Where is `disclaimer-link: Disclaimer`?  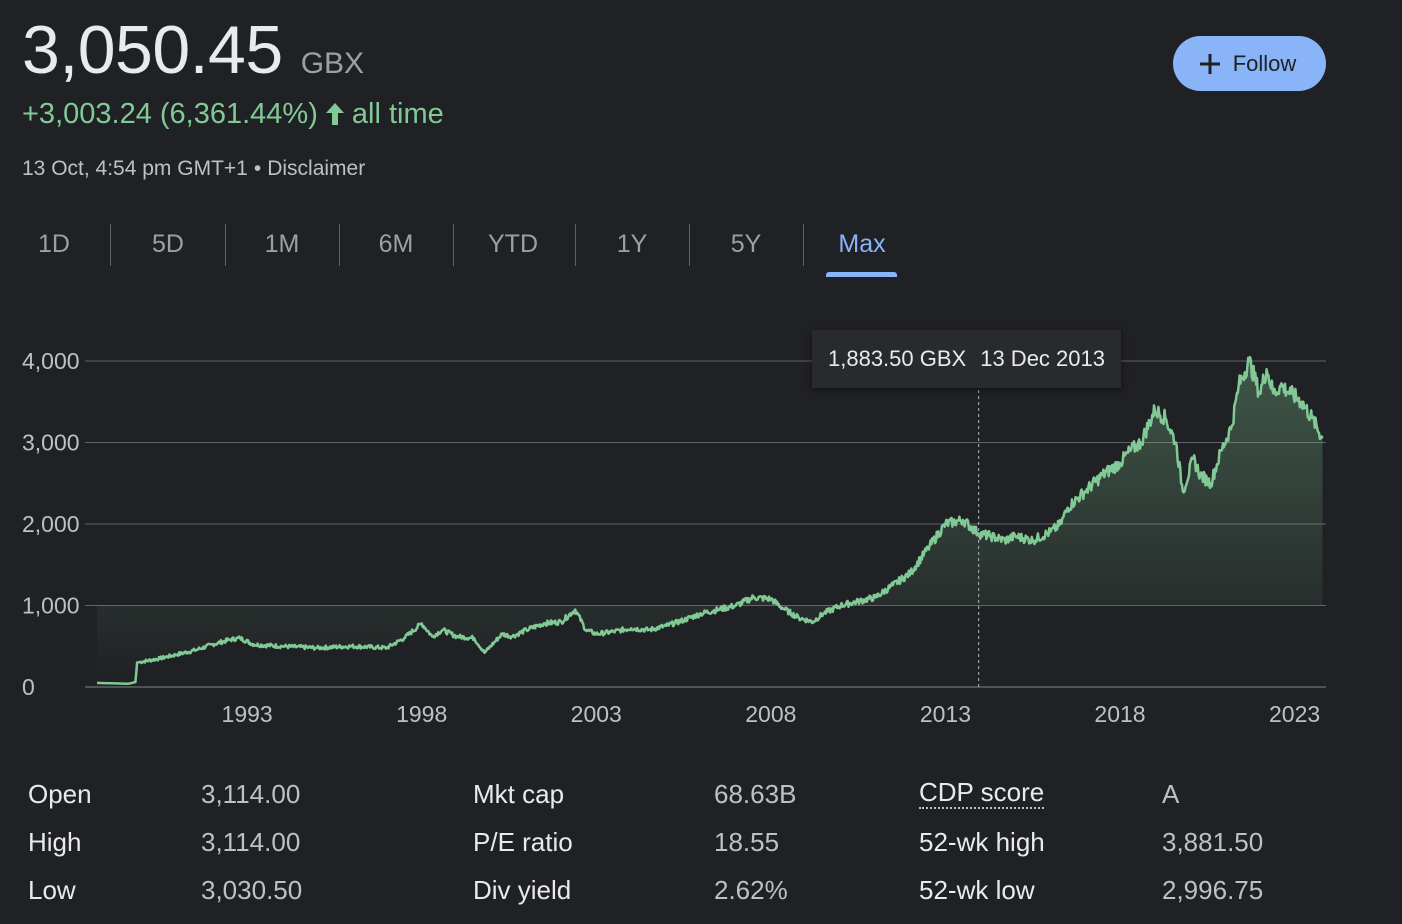 disclaimer-link: Disclaimer is located at coordinates (316, 168).